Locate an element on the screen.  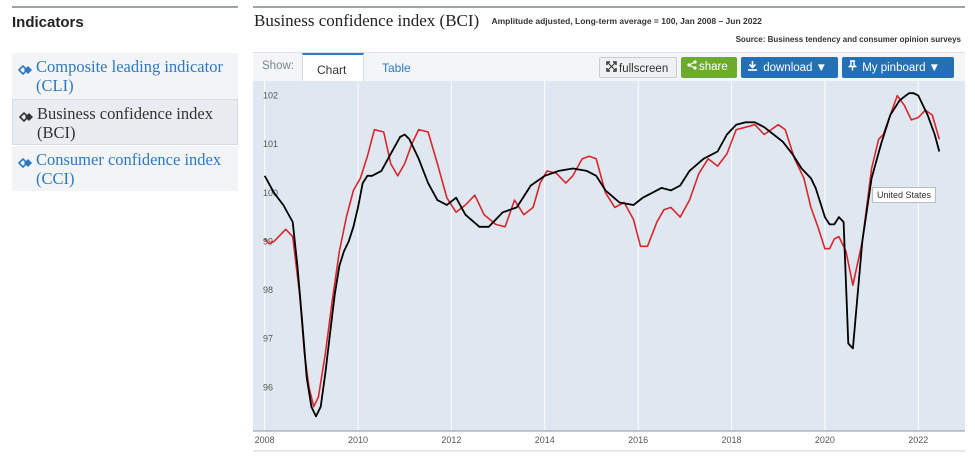
sidebar-item-label: Consumer confidence index (CCI) is located at coordinates (129, 169).